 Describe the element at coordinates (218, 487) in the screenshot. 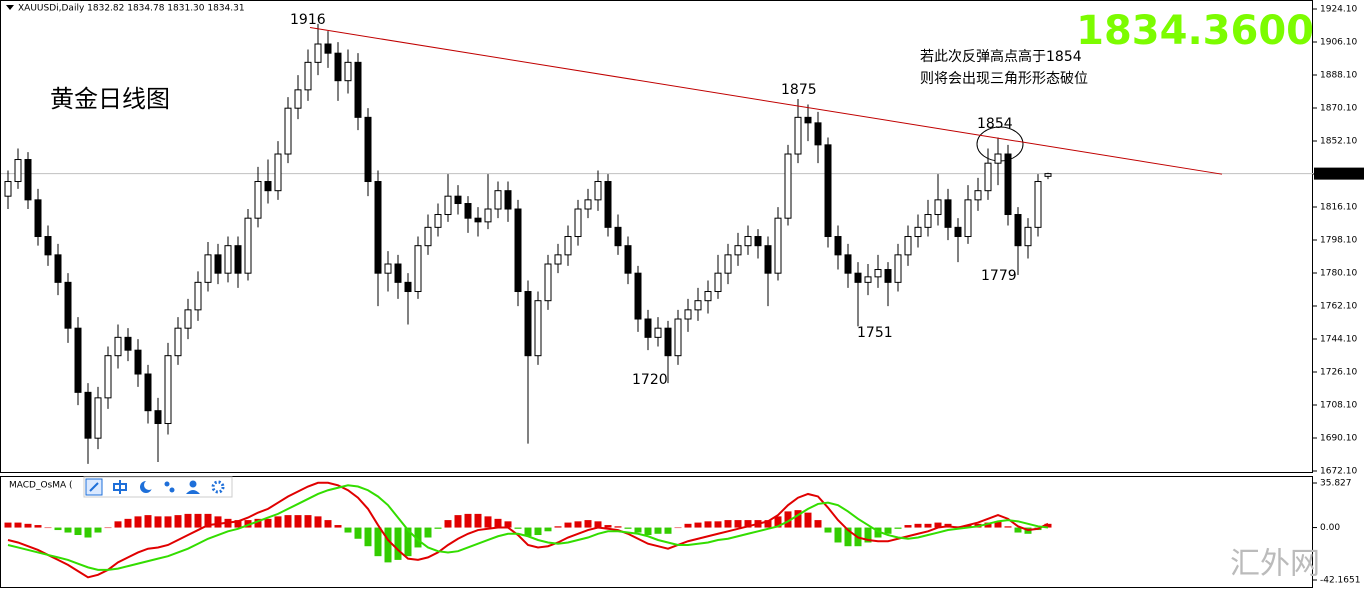

I see `tool-settings` at that location.